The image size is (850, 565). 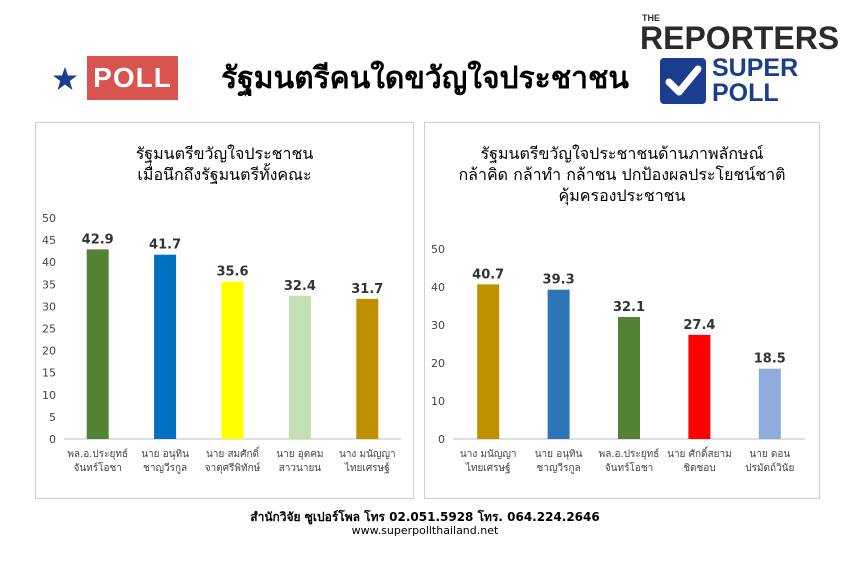 What do you see at coordinates (132, 78) in the screenshot?
I see `poll-badge: POLL` at bounding box center [132, 78].